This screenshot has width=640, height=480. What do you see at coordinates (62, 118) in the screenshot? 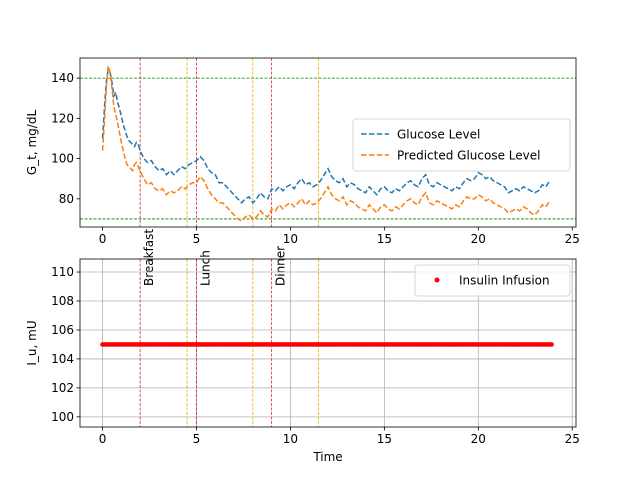
I see `y-tick-label: 120` at bounding box center [62, 118].